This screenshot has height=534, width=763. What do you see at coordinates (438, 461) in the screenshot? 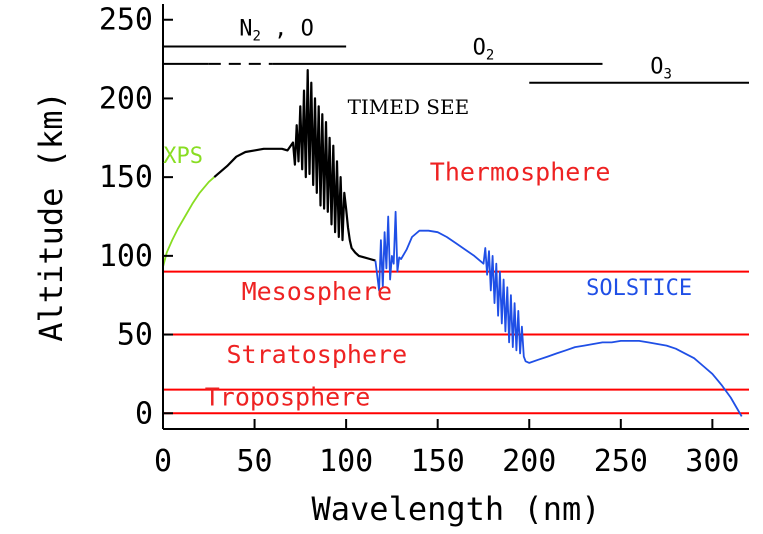
I see `x-tick-label-150: 150` at bounding box center [438, 461].